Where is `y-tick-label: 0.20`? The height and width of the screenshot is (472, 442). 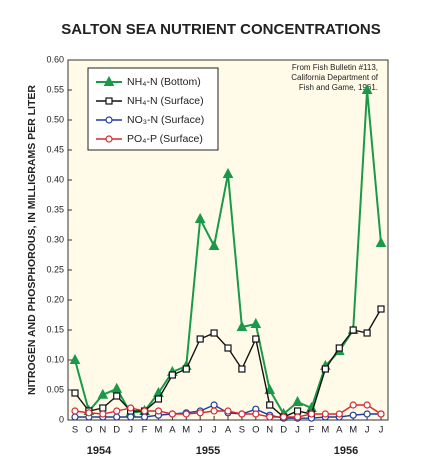
y-tick-label: 0.20 is located at coordinates (55, 299).